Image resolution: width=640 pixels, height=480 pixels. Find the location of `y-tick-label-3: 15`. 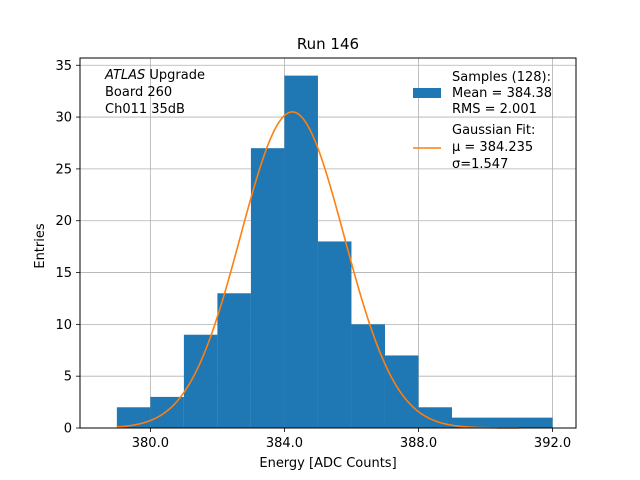

y-tick-label-3: 15 is located at coordinates (63, 273).